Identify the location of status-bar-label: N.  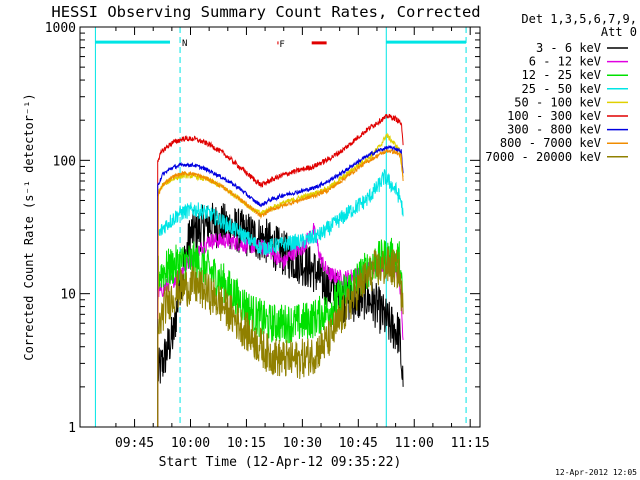
(184, 44).